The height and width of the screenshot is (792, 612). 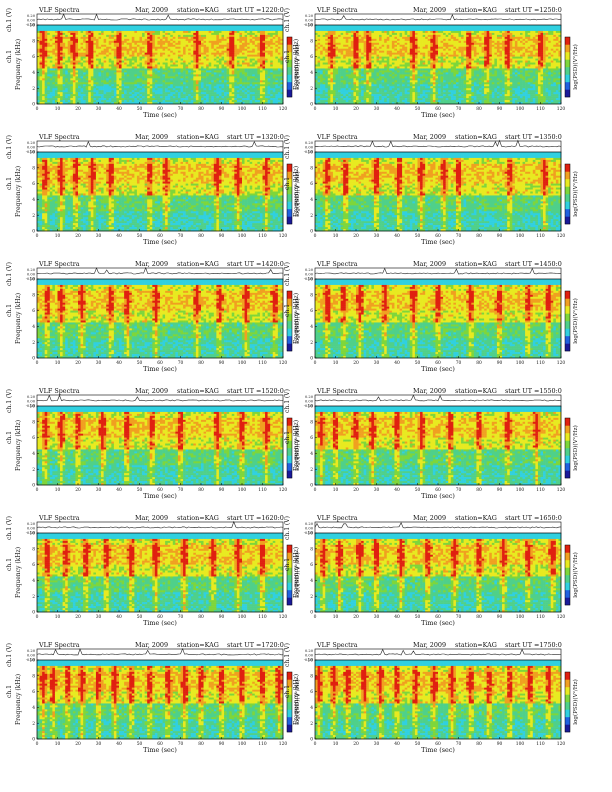 What do you see at coordinates (309, 25) in the screenshot?
I see `ch1-tick-label: -0.20` at bounding box center [309, 25].